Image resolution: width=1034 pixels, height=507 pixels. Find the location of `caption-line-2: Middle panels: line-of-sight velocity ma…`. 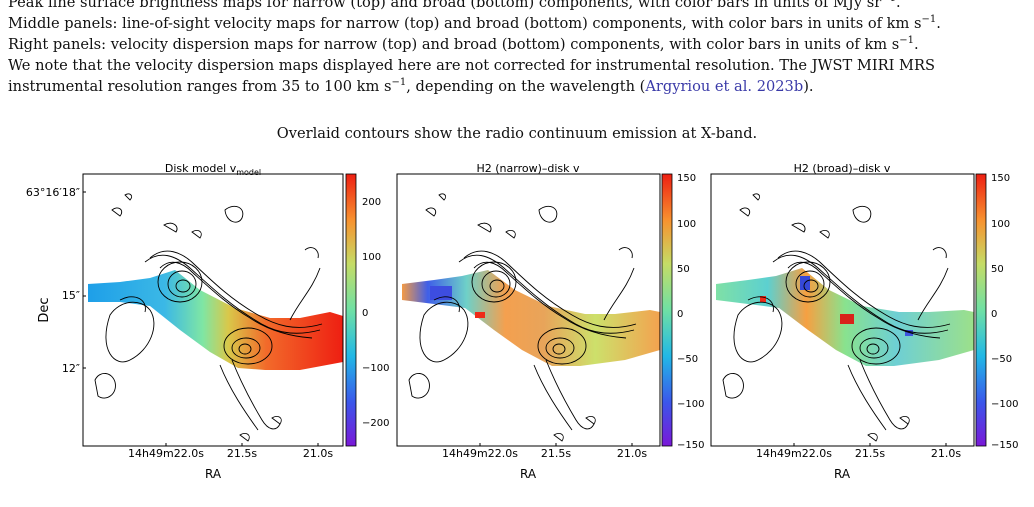

caption-line-2: Middle panels: line-of-sight velocity ma… is located at coordinates (474, 23).